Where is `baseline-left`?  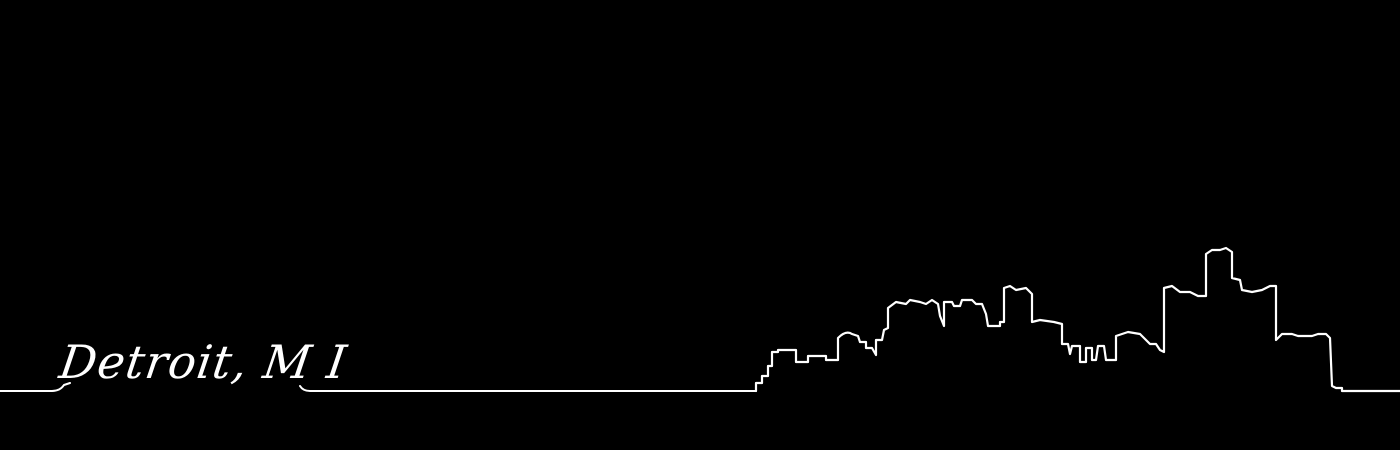
baseline-left is located at coordinates (35, 387).